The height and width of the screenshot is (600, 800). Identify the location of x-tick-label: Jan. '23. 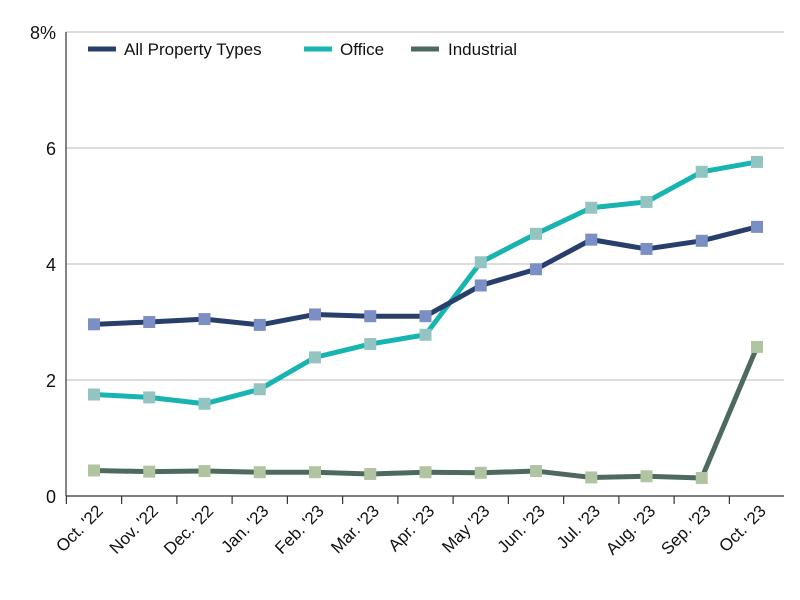
(244, 528).